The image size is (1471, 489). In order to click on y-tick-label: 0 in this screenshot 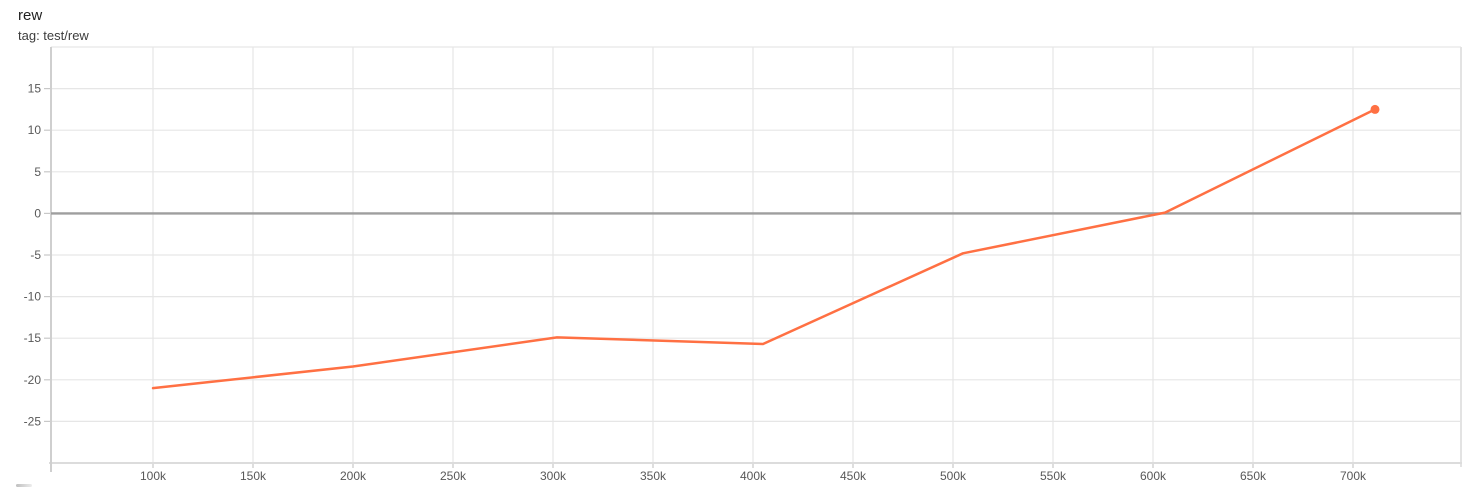, I will do `click(37, 213)`.